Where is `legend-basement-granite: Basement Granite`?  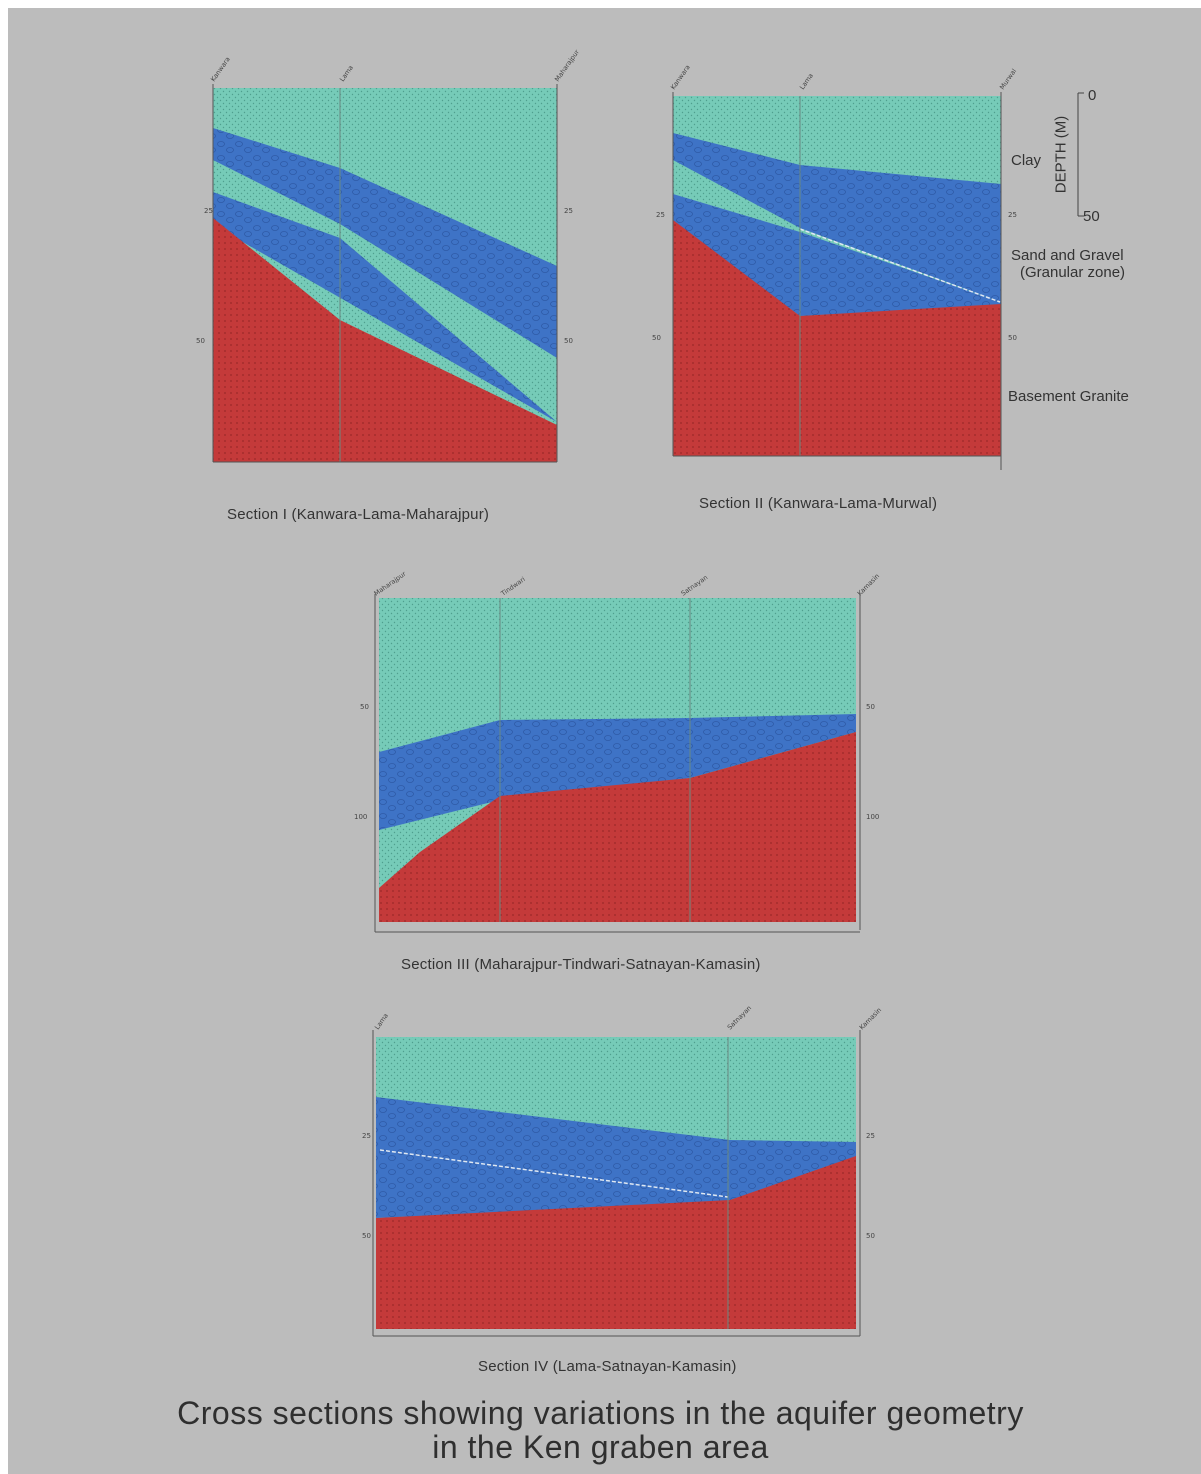
legend-basement-granite: Basement Granite is located at coordinates (1068, 396).